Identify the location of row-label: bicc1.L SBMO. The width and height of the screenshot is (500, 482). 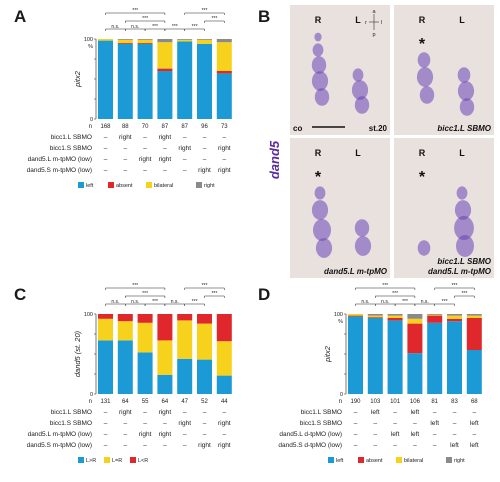
(71, 412).